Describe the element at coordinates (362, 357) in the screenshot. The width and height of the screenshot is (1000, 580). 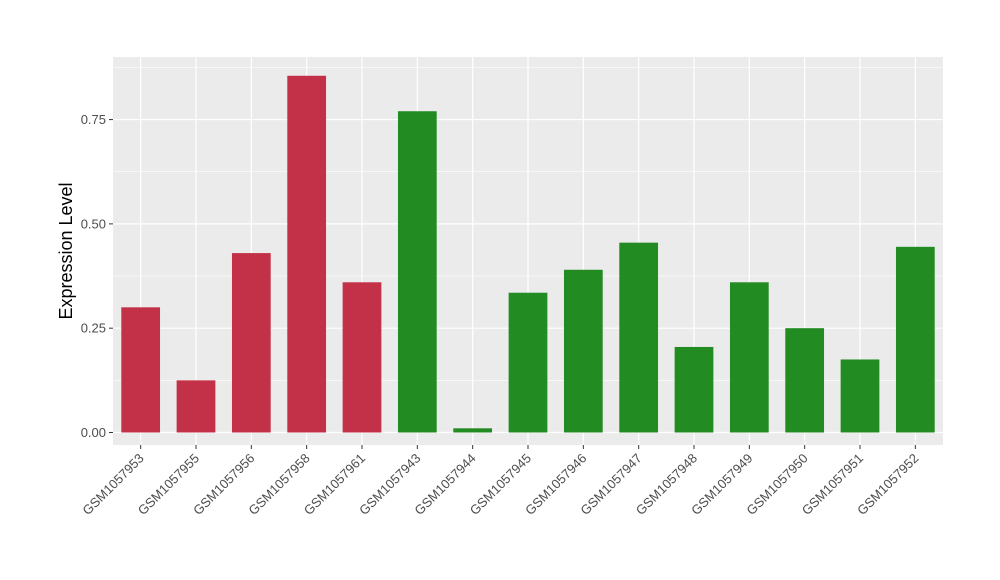
I see `bar-GSM1057961` at that location.